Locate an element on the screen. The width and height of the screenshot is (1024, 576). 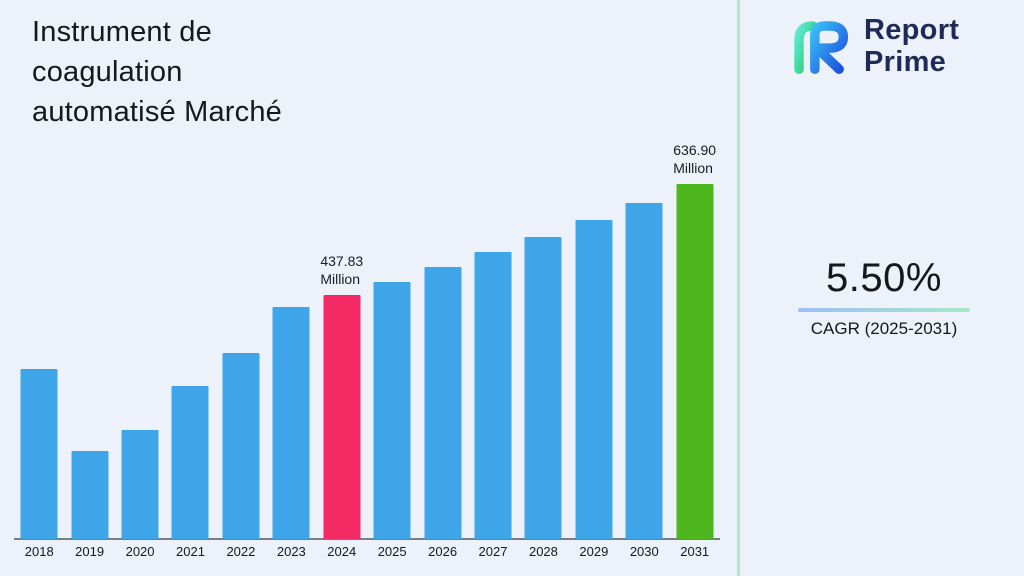
bar-2030 is located at coordinates (644, 371).